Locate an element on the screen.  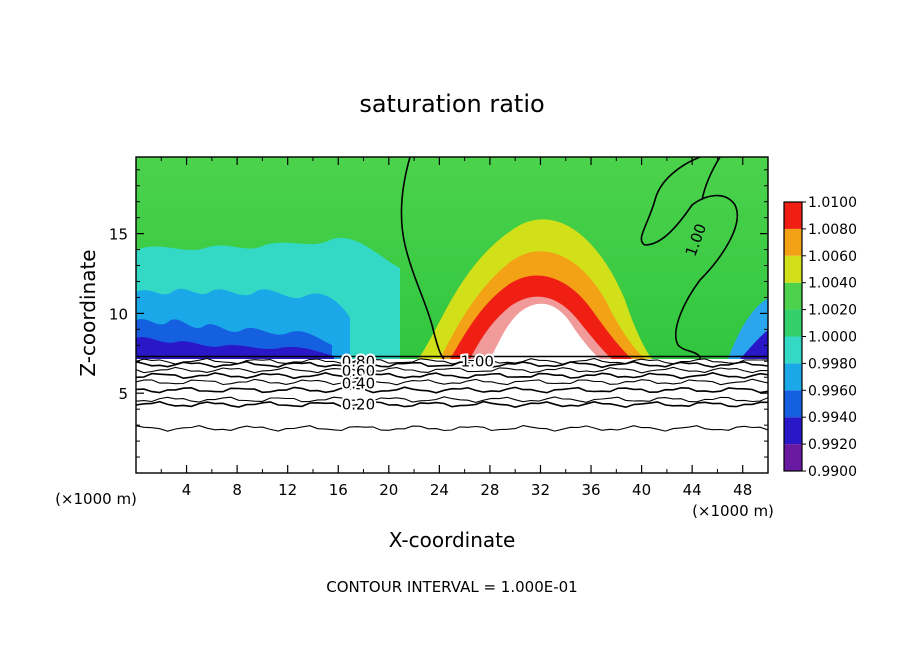
contour-label: 0.60 is located at coordinates (358, 371).